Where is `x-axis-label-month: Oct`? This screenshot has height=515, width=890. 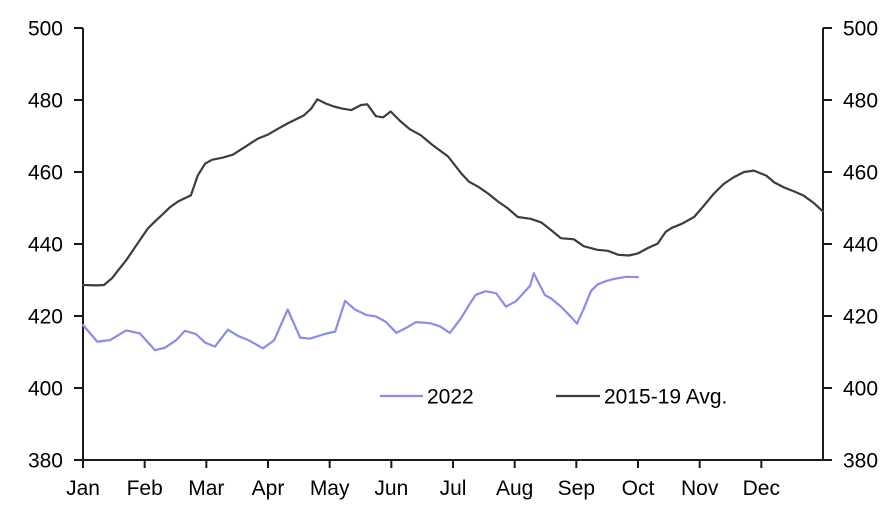 x-axis-label-month: Oct is located at coordinates (638, 488).